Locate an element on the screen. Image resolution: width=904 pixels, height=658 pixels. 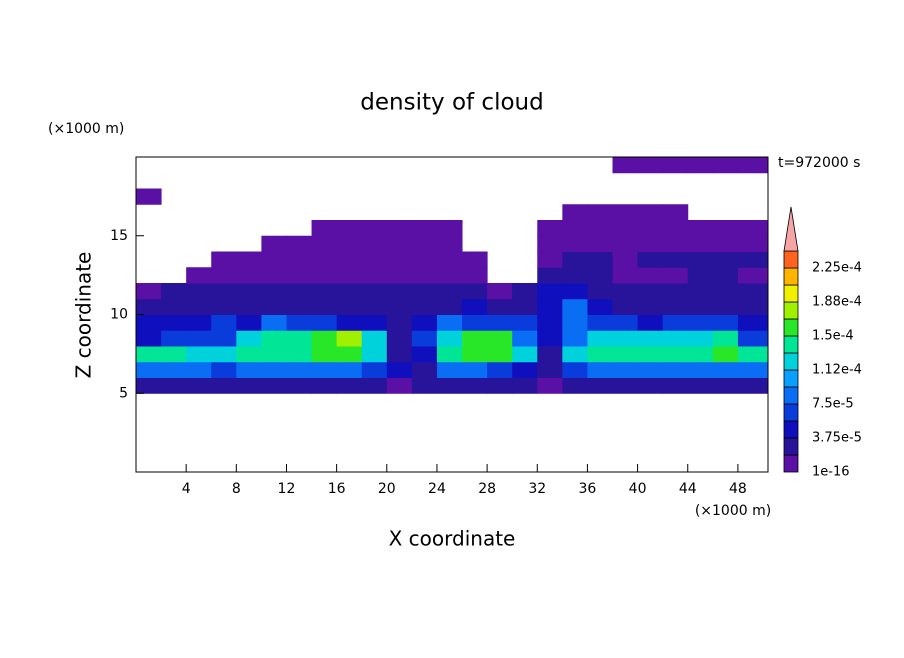
x-tick-label: 28 is located at coordinates (487, 489).